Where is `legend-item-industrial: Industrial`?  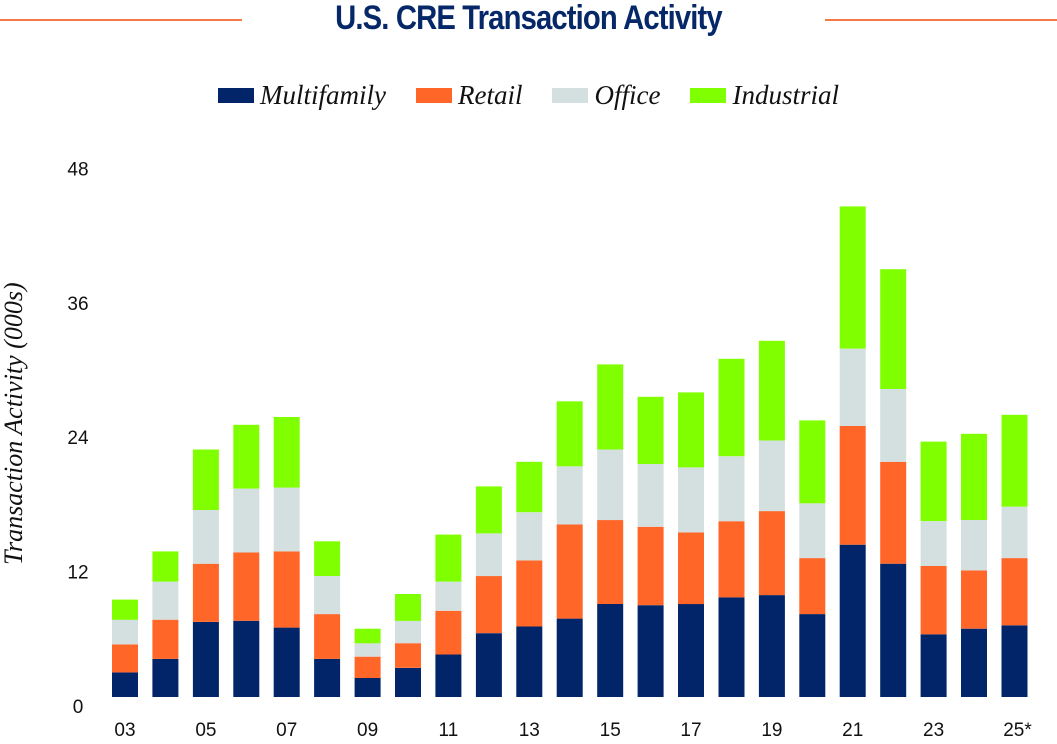 legend-item-industrial: Industrial is located at coordinates (764, 95).